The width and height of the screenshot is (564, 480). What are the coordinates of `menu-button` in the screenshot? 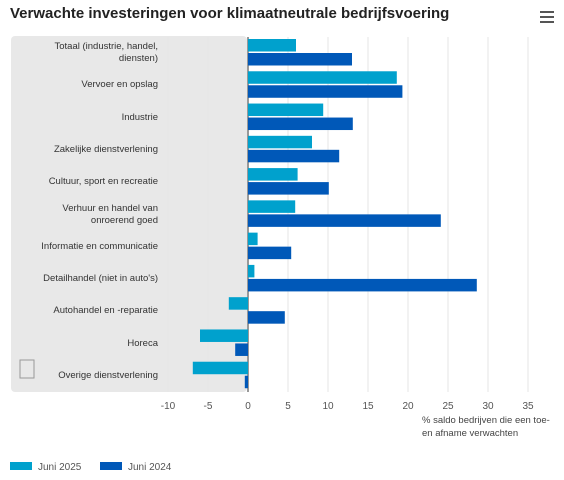 It's located at (547, 17).